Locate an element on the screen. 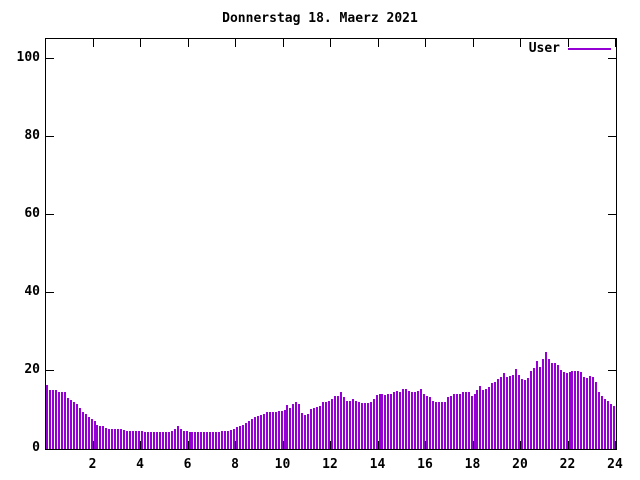 This screenshot has width=640, height=480. x-tick-label: 10 is located at coordinates (282, 464).